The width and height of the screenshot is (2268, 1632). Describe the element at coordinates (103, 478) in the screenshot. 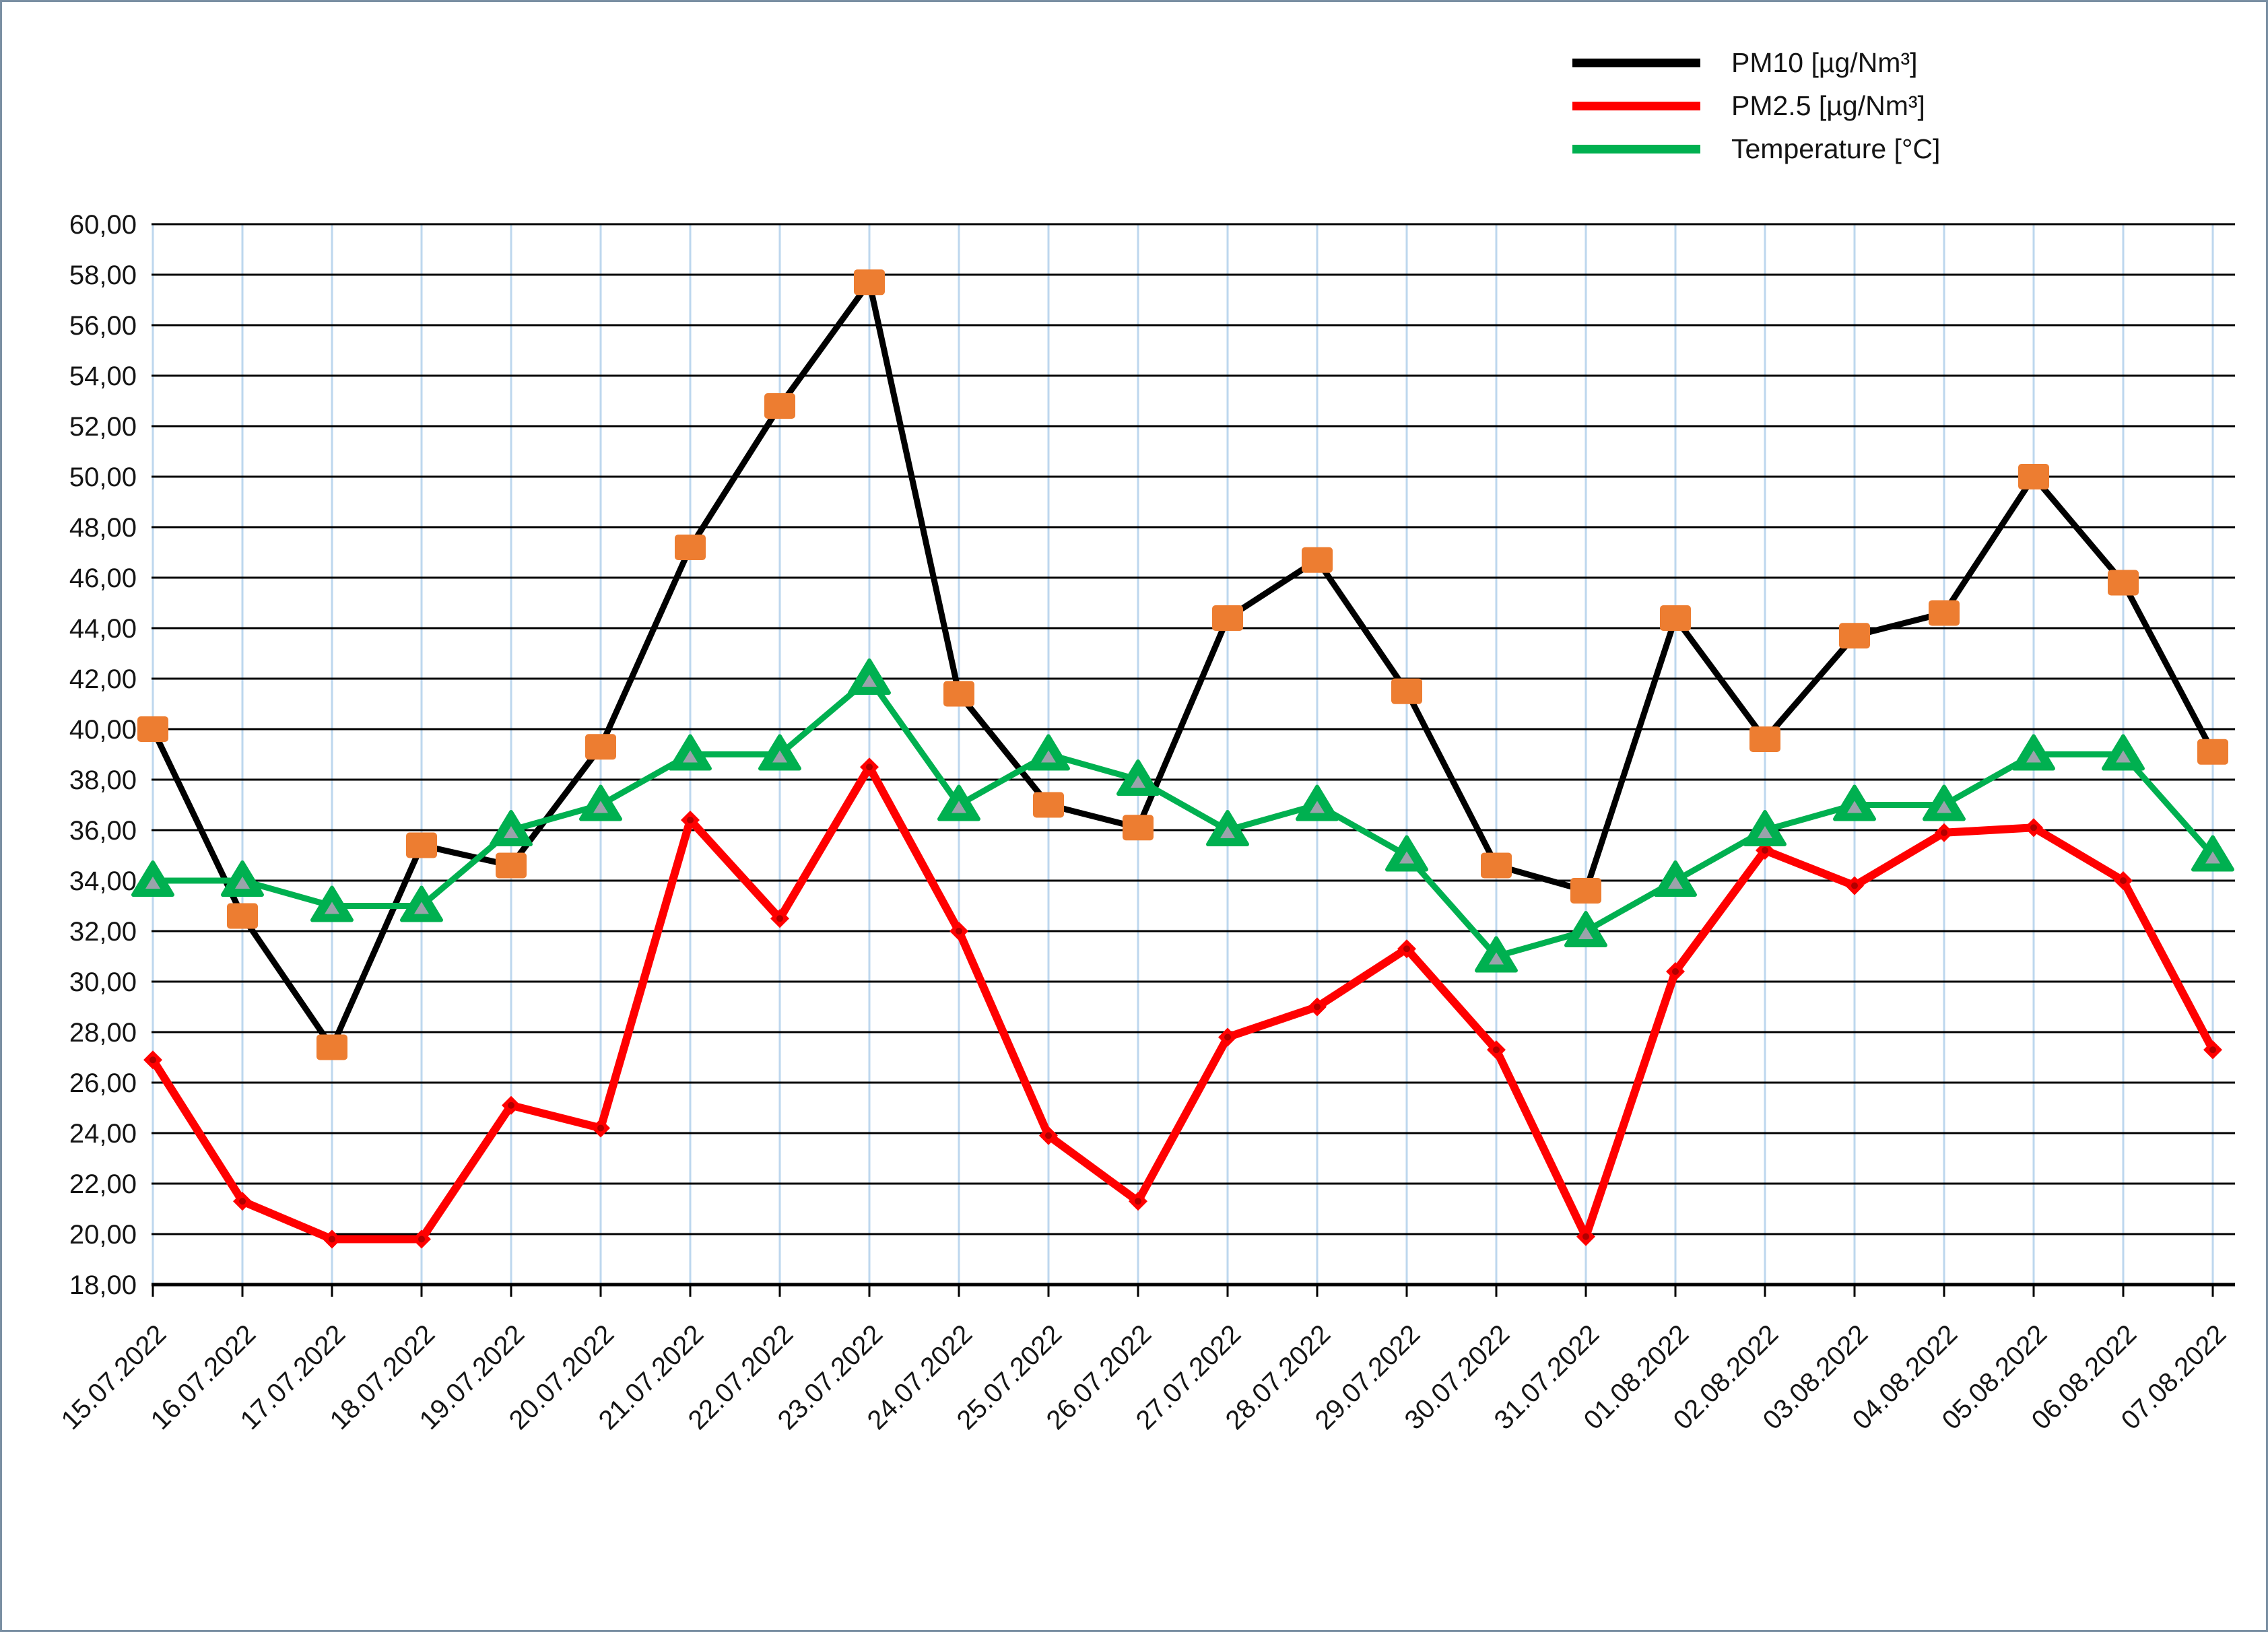

I see `y-tick-label: 50,00` at that location.